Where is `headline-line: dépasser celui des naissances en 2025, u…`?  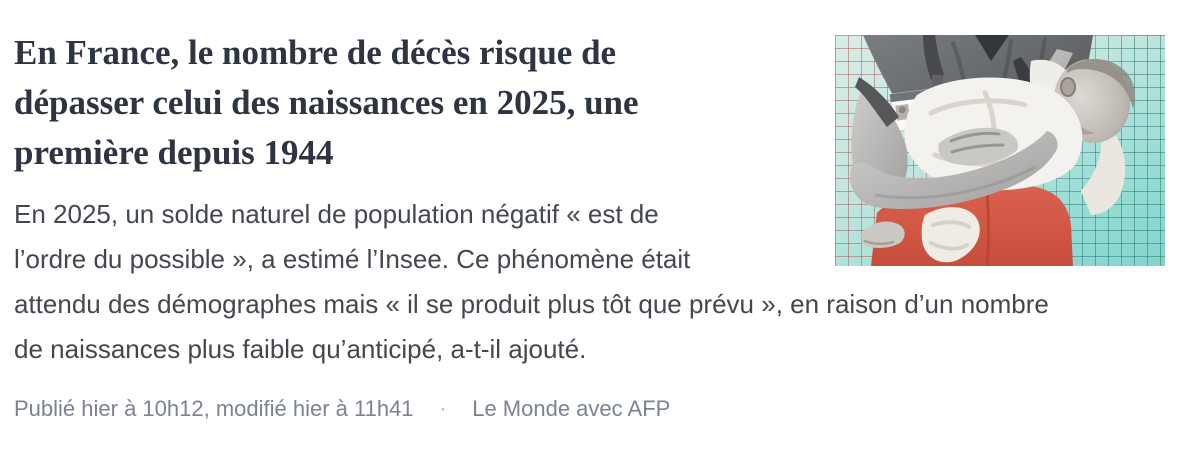
headline-line: dépasser celui des naissances en 2025, u… is located at coordinates (326, 102).